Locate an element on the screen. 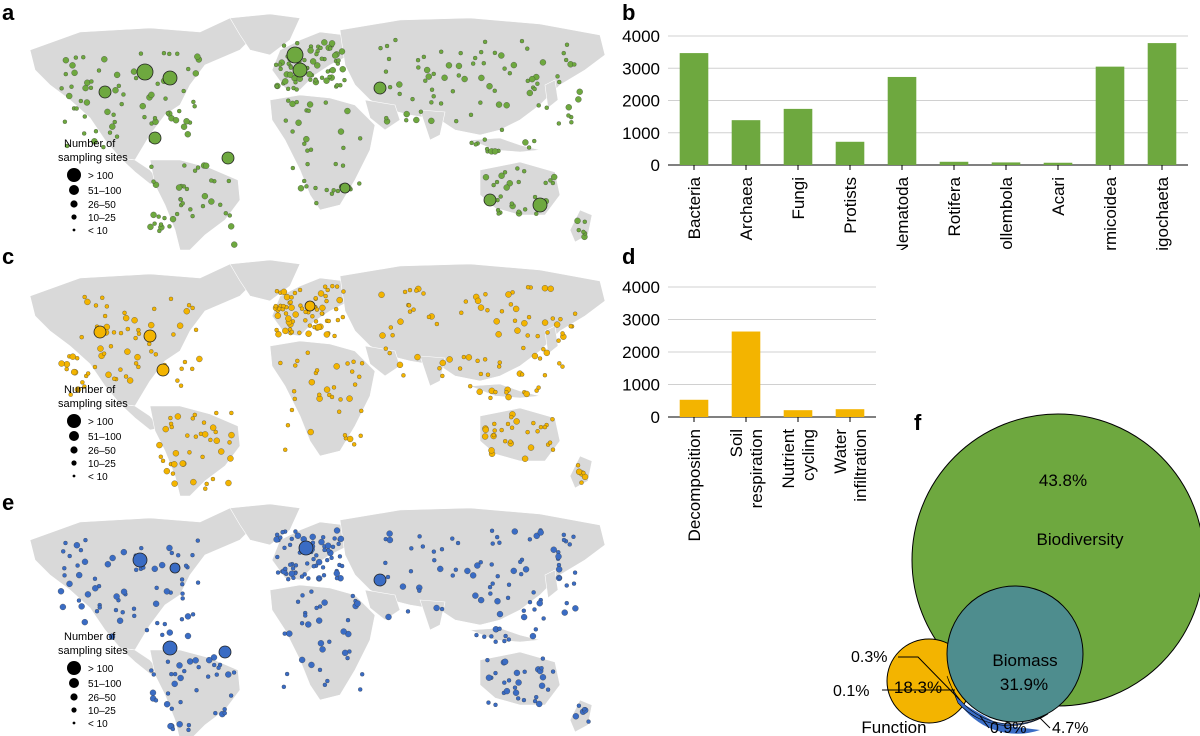 Image resolution: width=1200 pixels, height=736 pixels. bar-fungi is located at coordinates (798, 136).